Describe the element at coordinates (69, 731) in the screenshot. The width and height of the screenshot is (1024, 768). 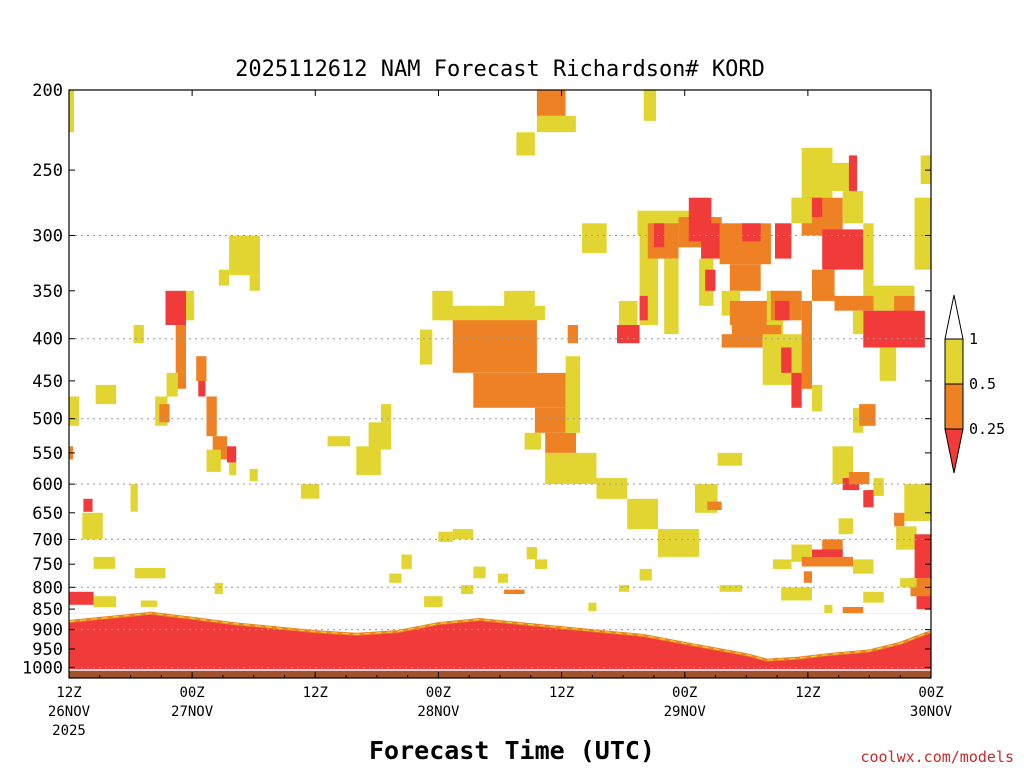
I see `x-tick-label: 2025` at that location.